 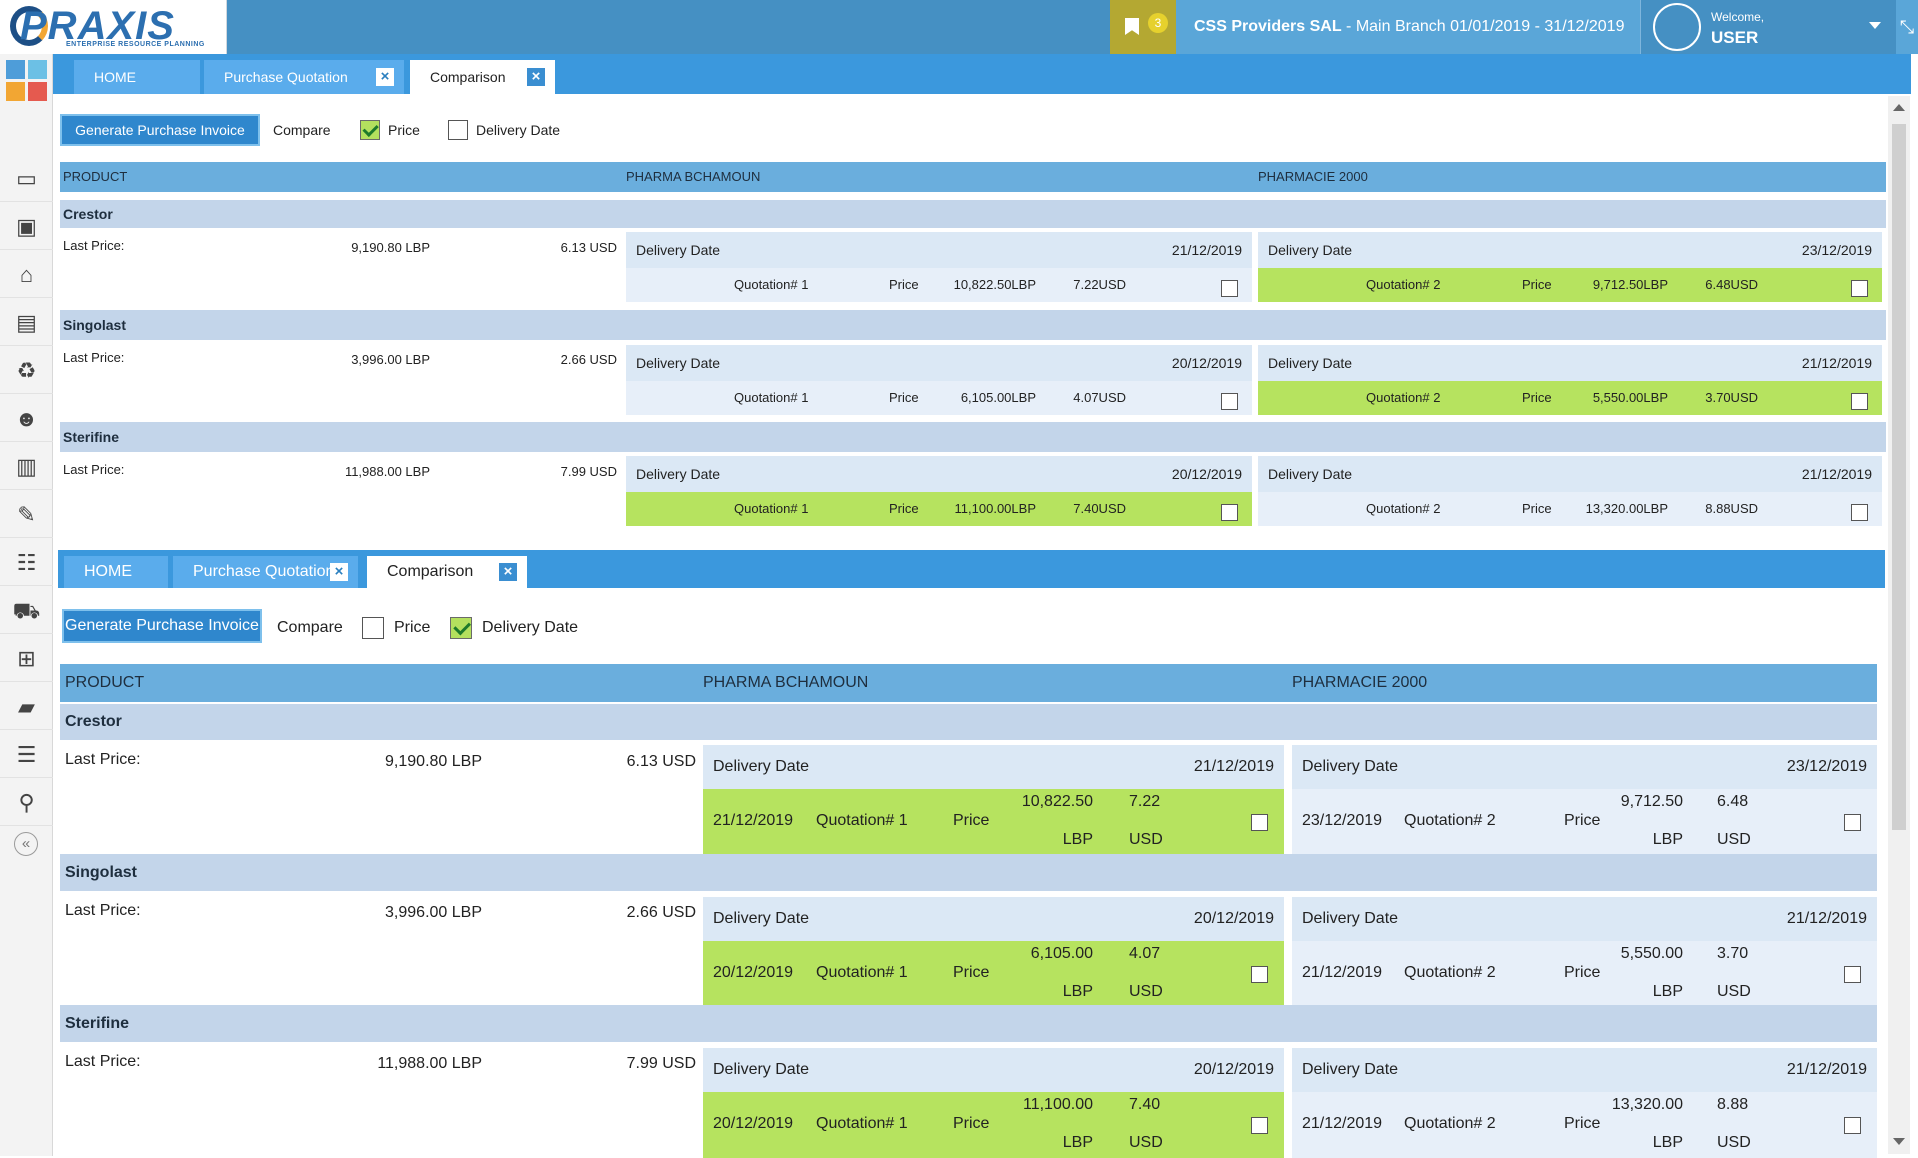 I want to click on delivery-date-value: 20/12/2019, so click(x=1233, y=918).